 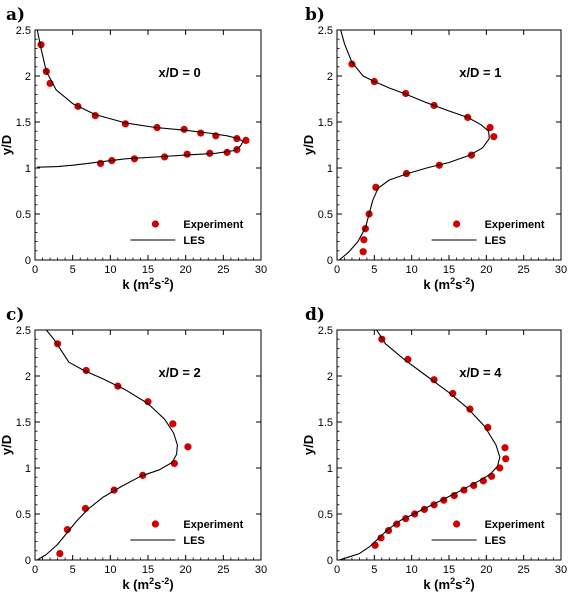 What do you see at coordinates (480, 372) in the screenshot?
I see `station-annotation: x/D = 4` at bounding box center [480, 372].